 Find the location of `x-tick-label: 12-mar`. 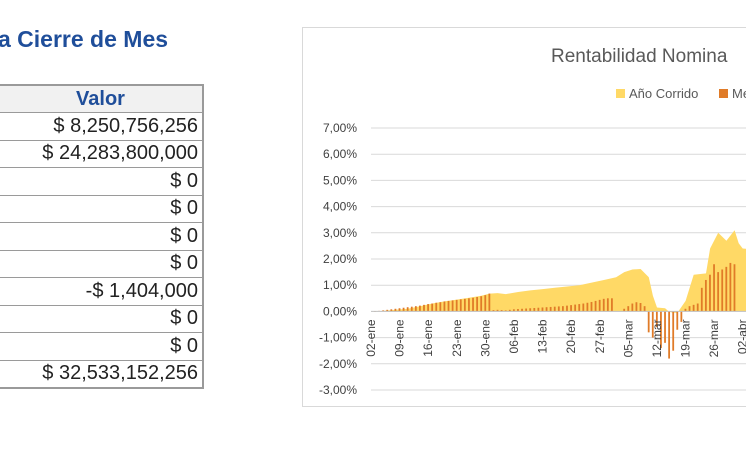

x-tick-label: 12-mar is located at coordinates (657, 338).